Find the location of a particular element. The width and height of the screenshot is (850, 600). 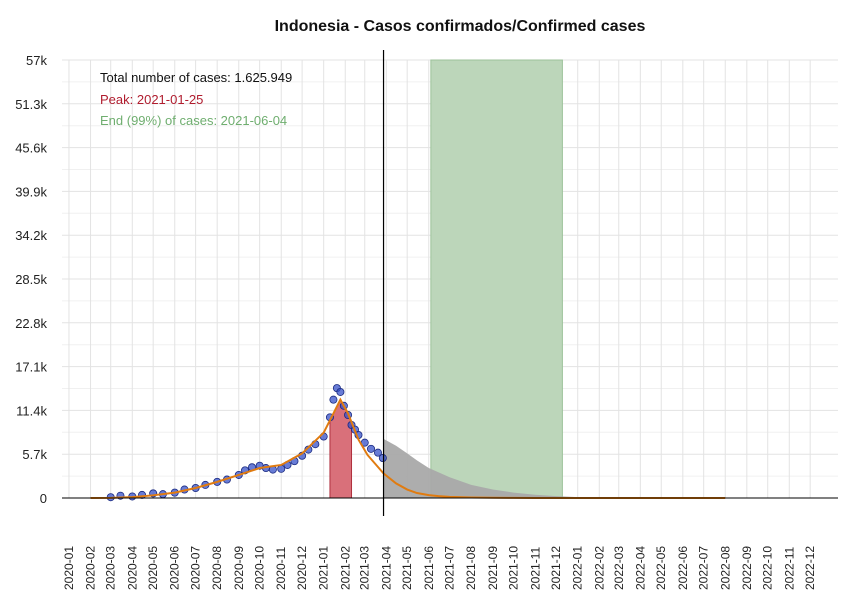

x-tick-label: 2020-02 is located at coordinates (91, 568).